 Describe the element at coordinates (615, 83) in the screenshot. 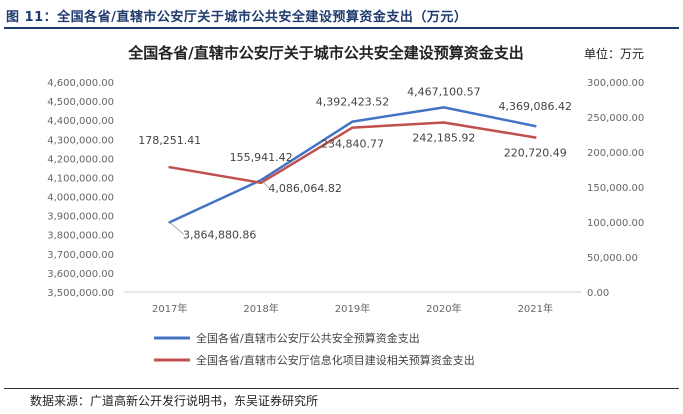

I see `y-right-tick-label: 300,000.00` at that location.